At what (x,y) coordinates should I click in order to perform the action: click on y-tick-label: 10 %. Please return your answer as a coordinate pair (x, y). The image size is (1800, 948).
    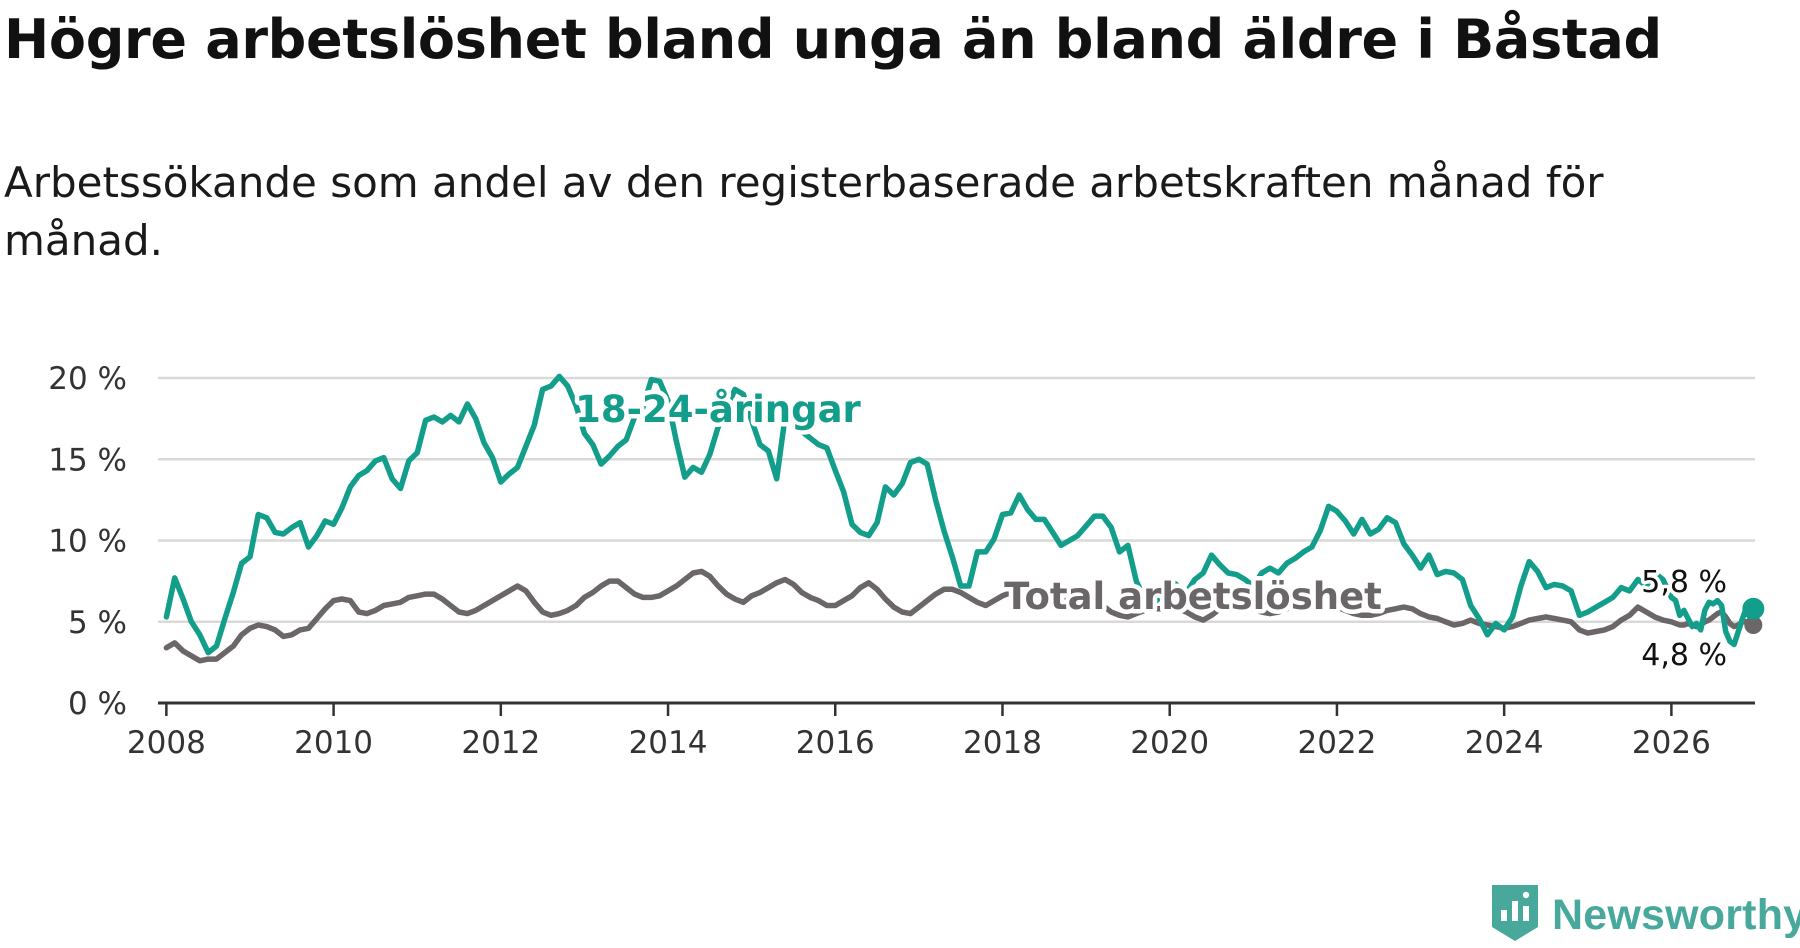
    Looking at the image, I should click on (87, 542).